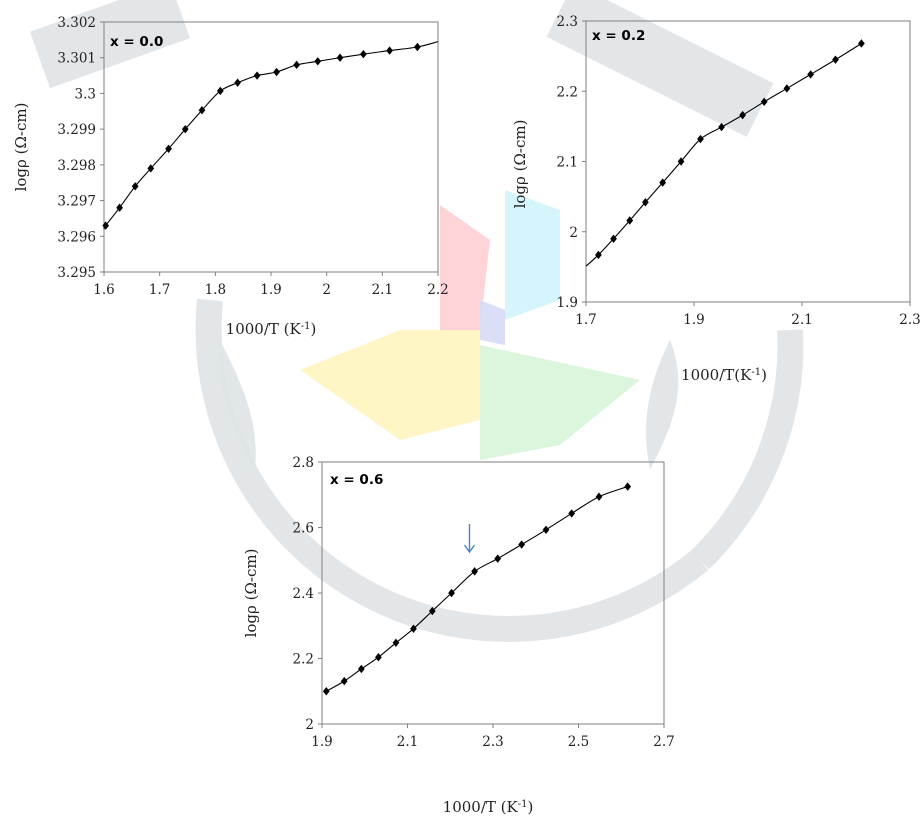 This screenshot has width=922, height=816. Describe the element at coordinates (159, 290) in the screenshot. I see `x-tick-label: 1.7` at that location.